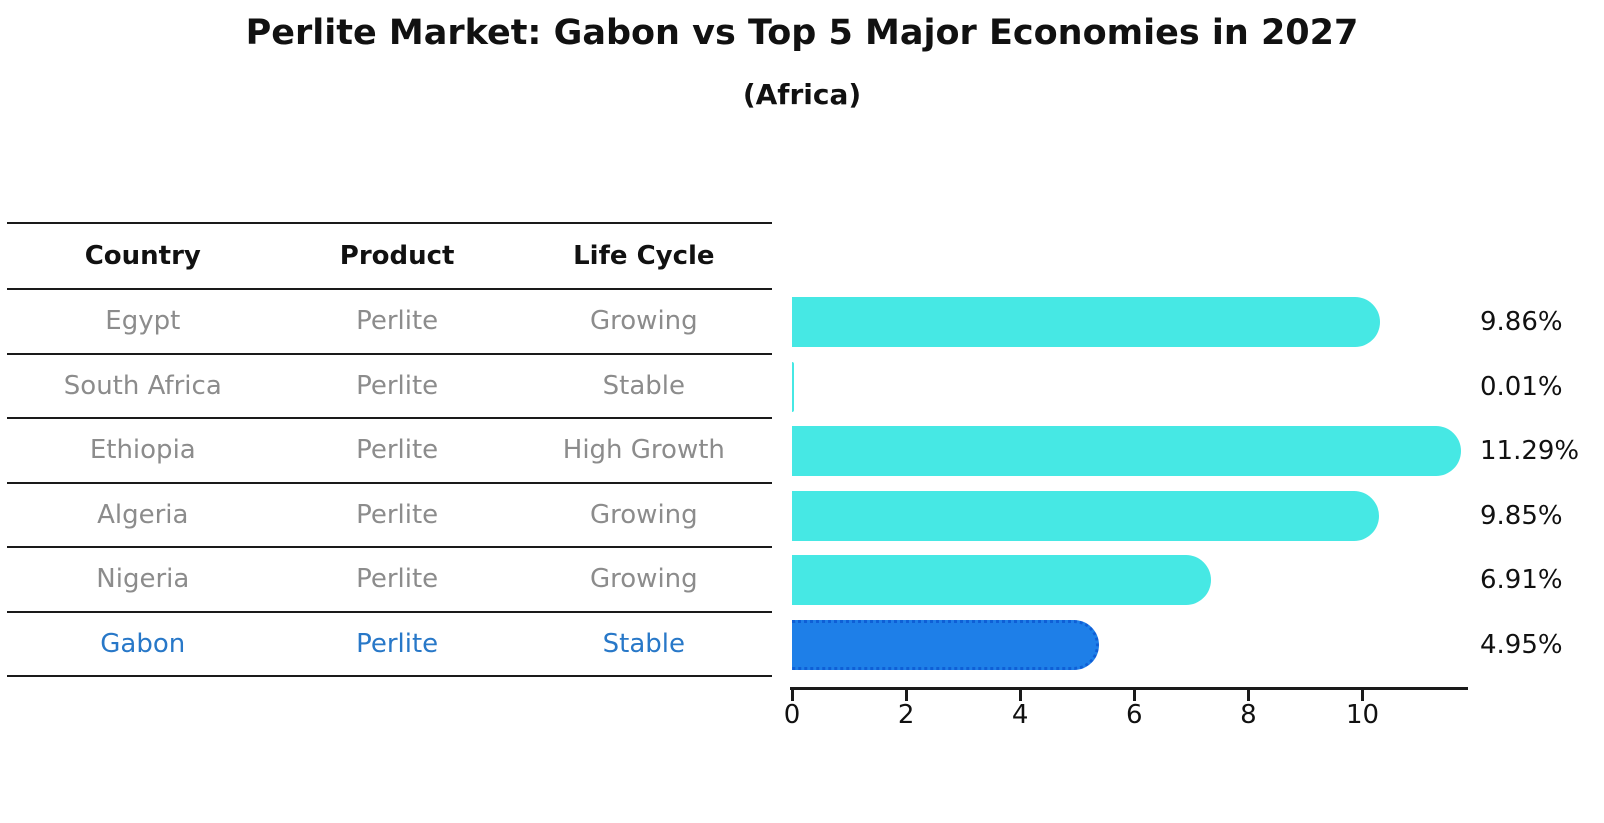 Image resolution: width=1604 pixels, height=823 pixels. I want to click on bar-highlight, so click(946, 644).